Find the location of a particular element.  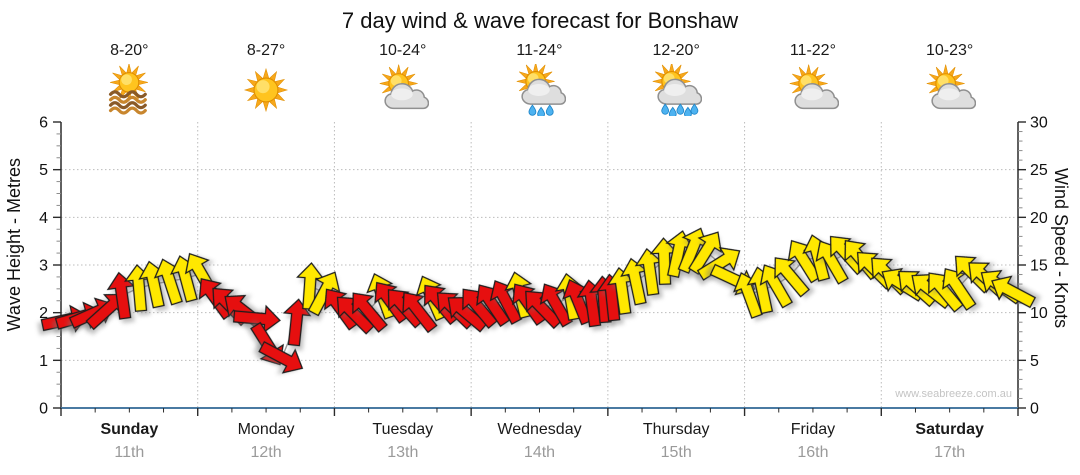

day-date-label: 16th is located at coordinates (813, 452).